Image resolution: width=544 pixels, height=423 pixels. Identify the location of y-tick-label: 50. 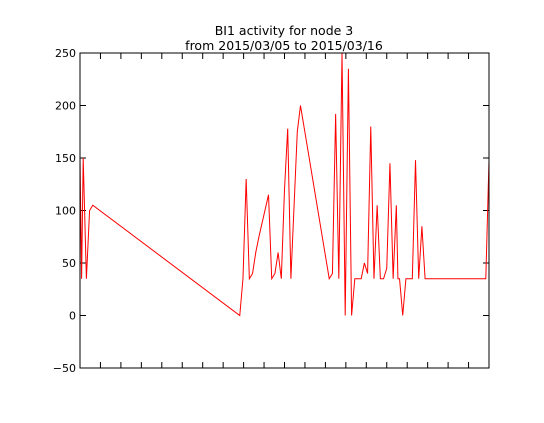
(69, 263).